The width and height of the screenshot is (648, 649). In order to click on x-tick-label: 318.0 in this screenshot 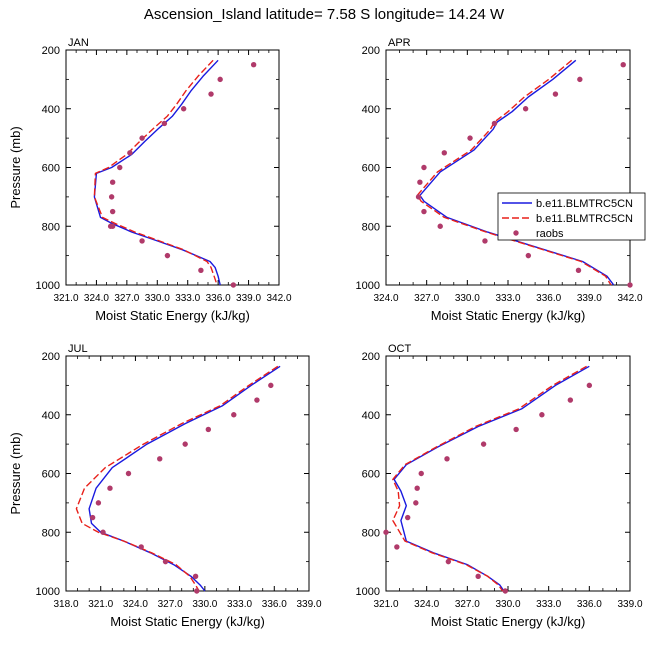, I will do `click(65, 604)`.